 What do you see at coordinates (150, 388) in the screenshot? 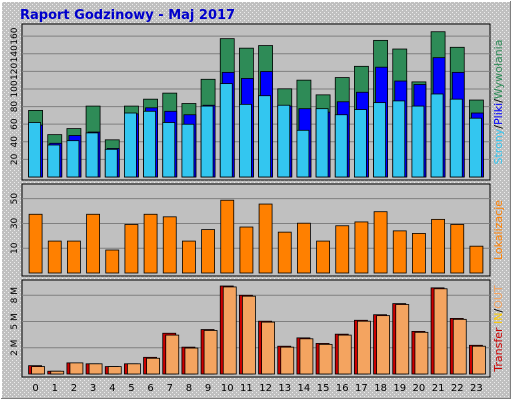
I see `x-tick-label: 6` at bounding box center [150, 388].